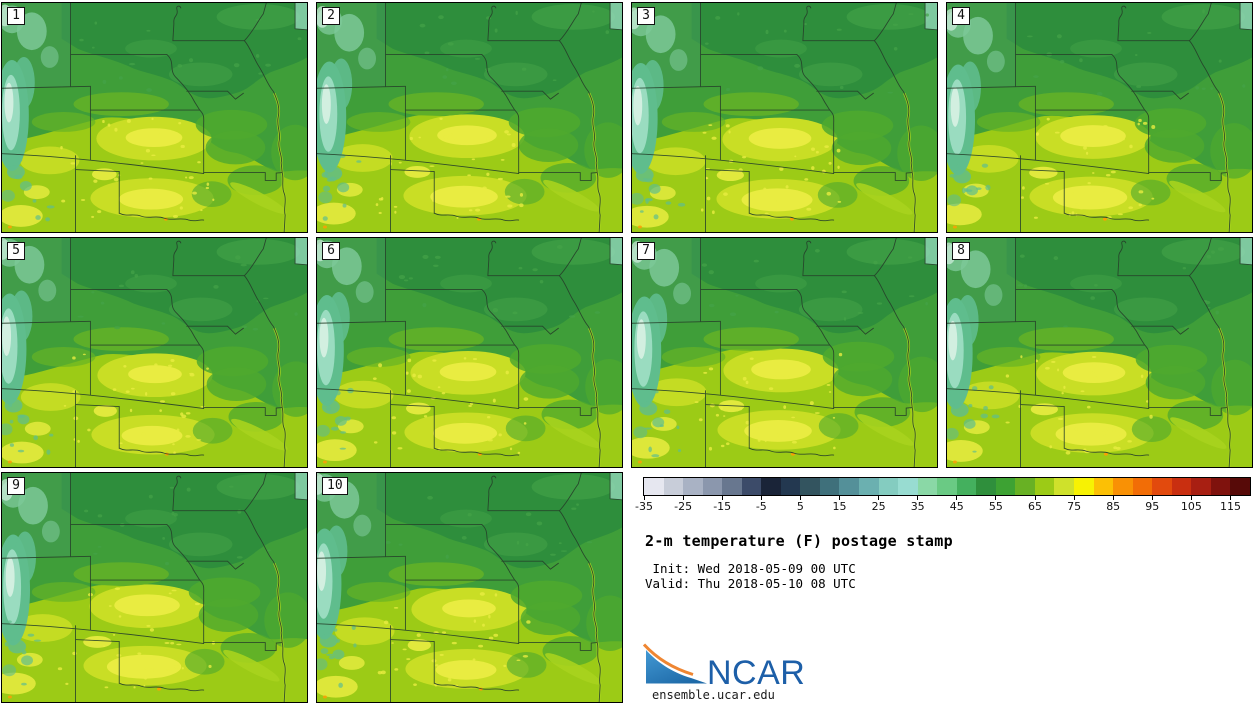 The image size is (1260, 703). What do you see at coordinates (646, 251) in the screenshot?
I see `panel-number-label: 7` at bounding box center [646, 251].